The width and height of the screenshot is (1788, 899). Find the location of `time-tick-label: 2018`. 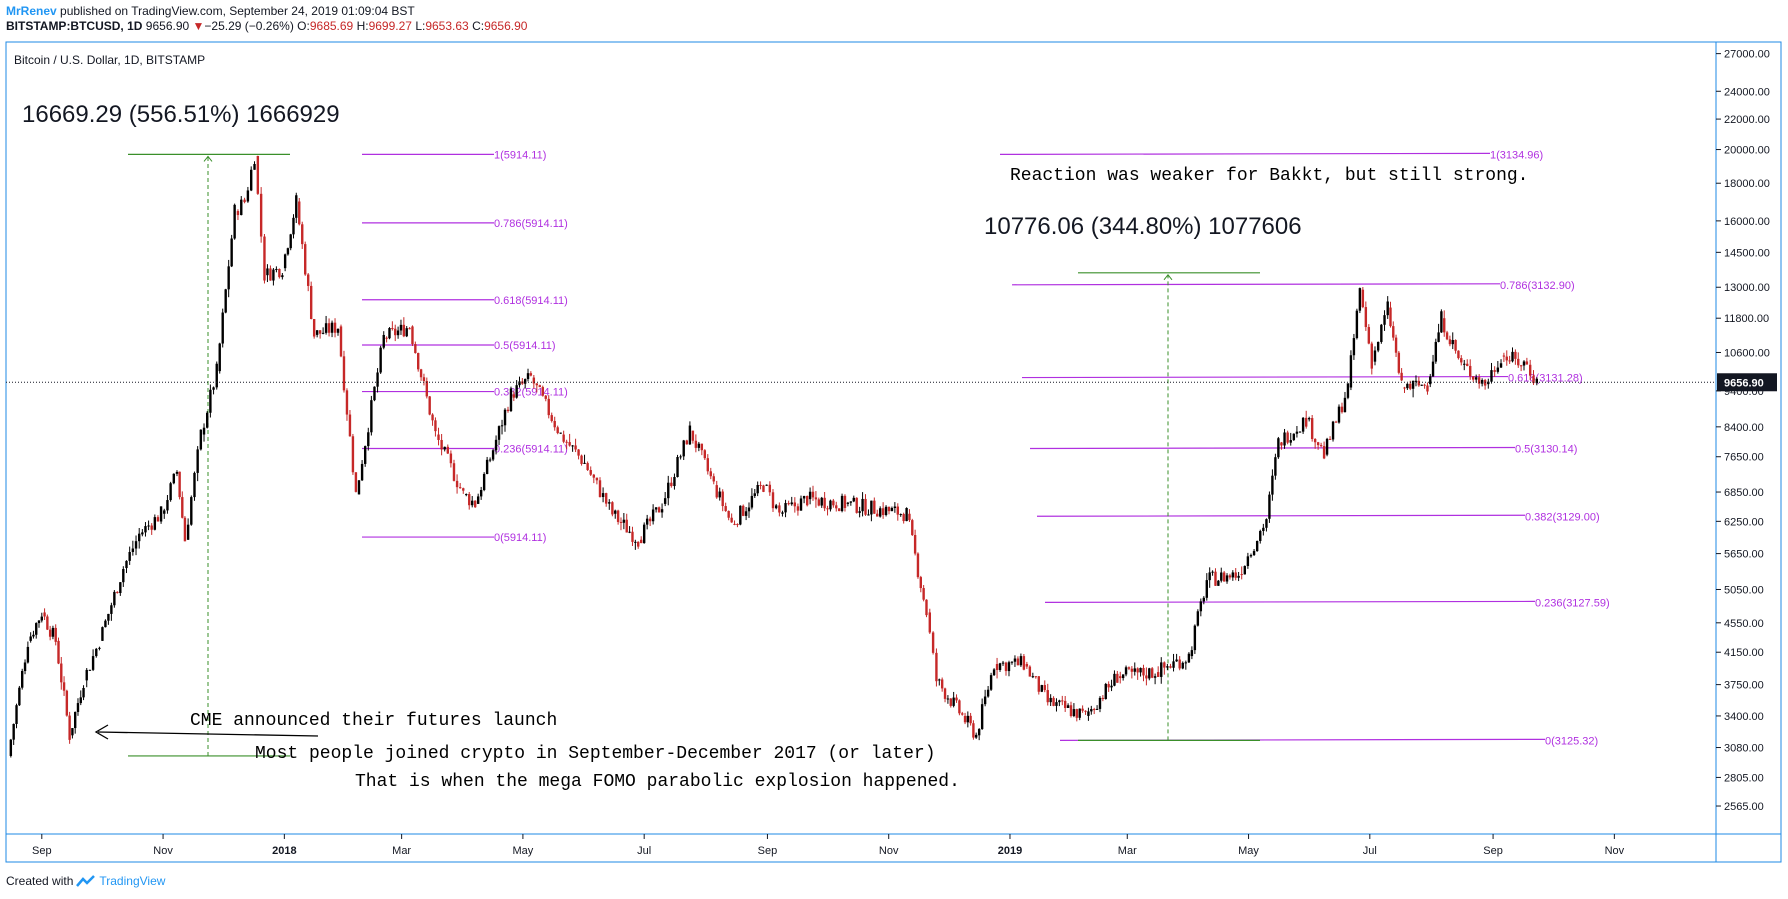

time-tick-label: 2018 is located at coordinates (284, 851).